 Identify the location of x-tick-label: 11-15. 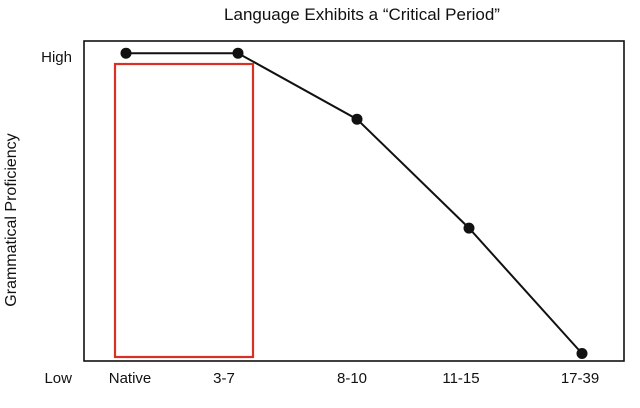
(460, 378).